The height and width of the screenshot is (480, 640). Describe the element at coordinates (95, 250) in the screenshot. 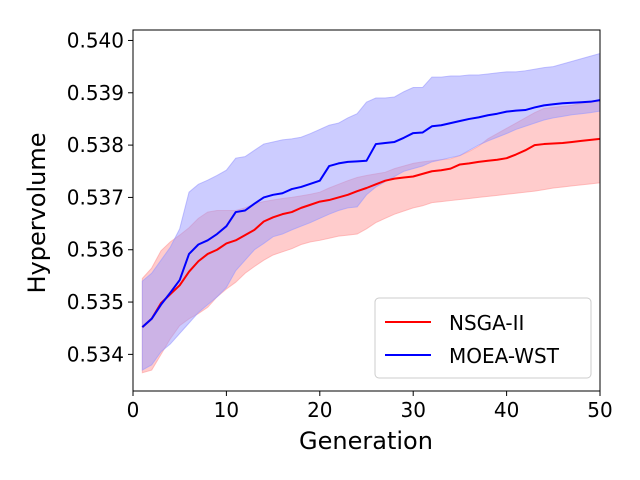

I see `y-tick-label: 0.536` at that location.